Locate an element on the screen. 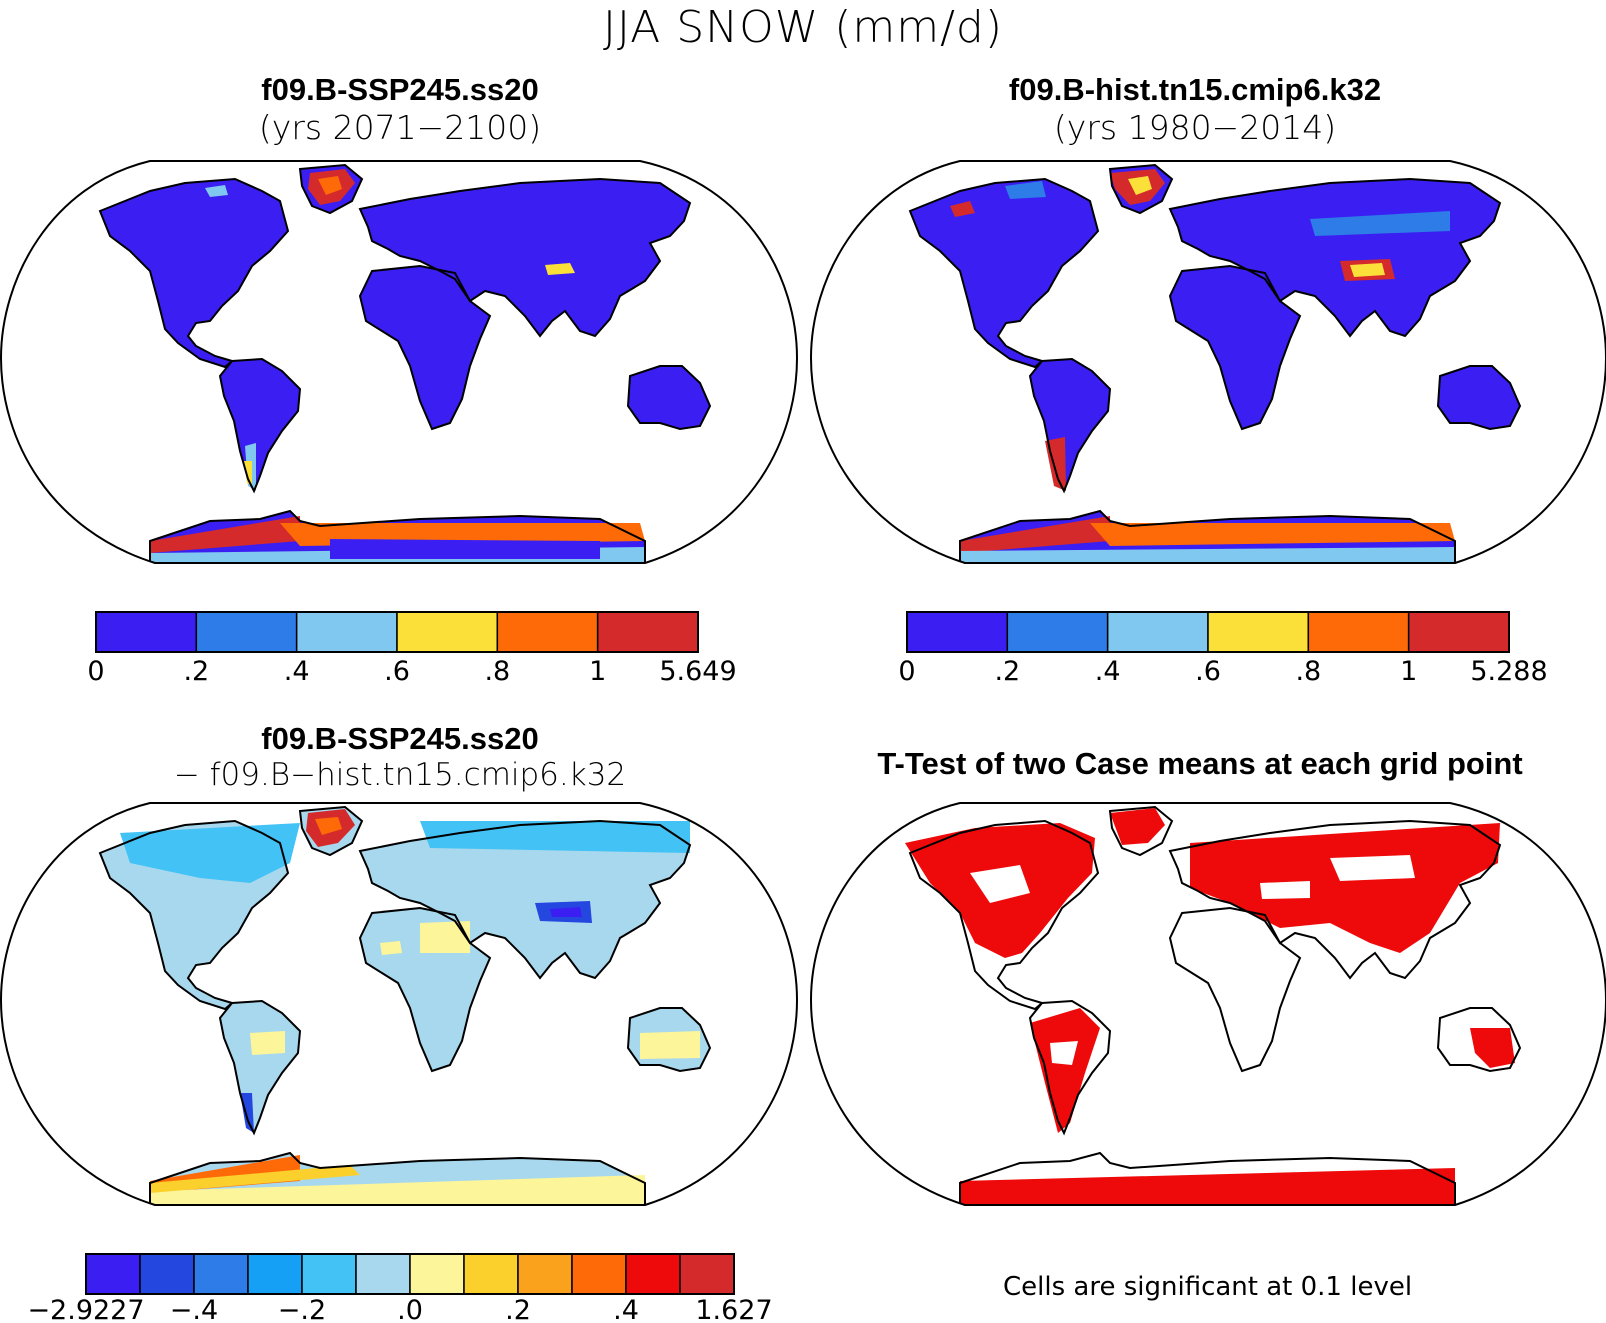  figure-title: JJA SNOW (mm/d) is located at coordinates (803, 27).